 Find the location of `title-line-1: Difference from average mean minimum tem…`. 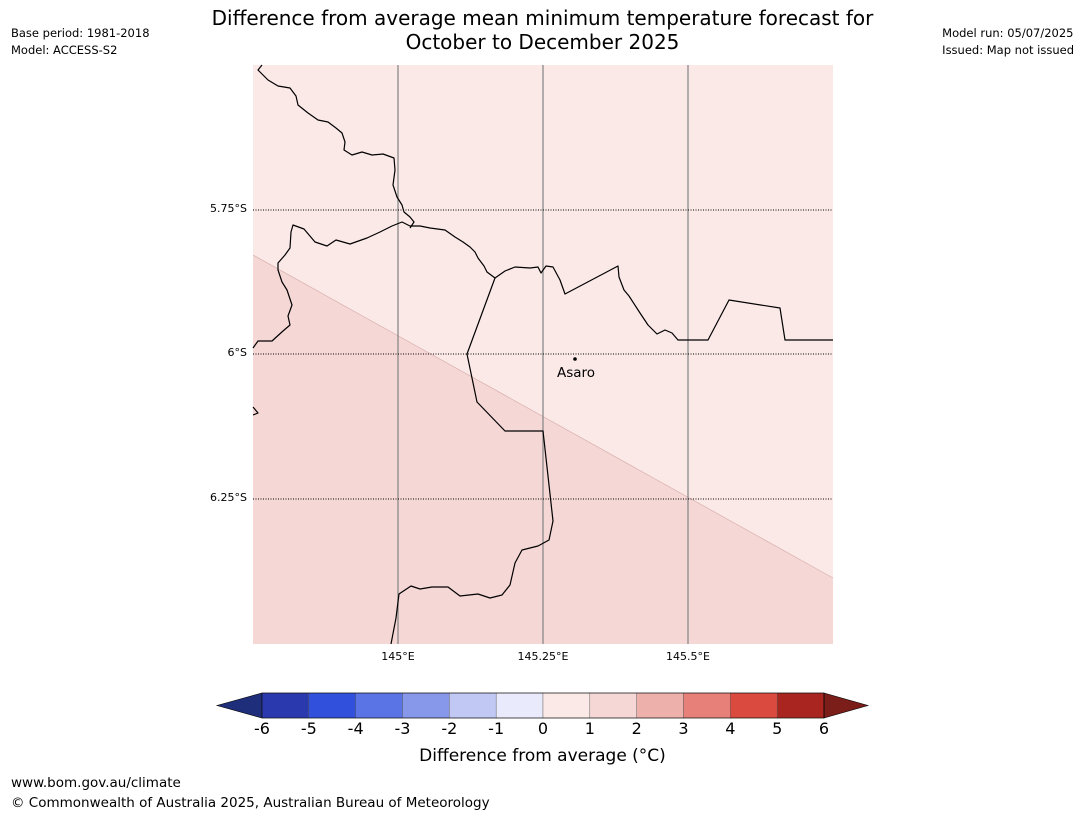

title-line-1: Difference from average mean minimum tem… is located at coordinates (542, 18).